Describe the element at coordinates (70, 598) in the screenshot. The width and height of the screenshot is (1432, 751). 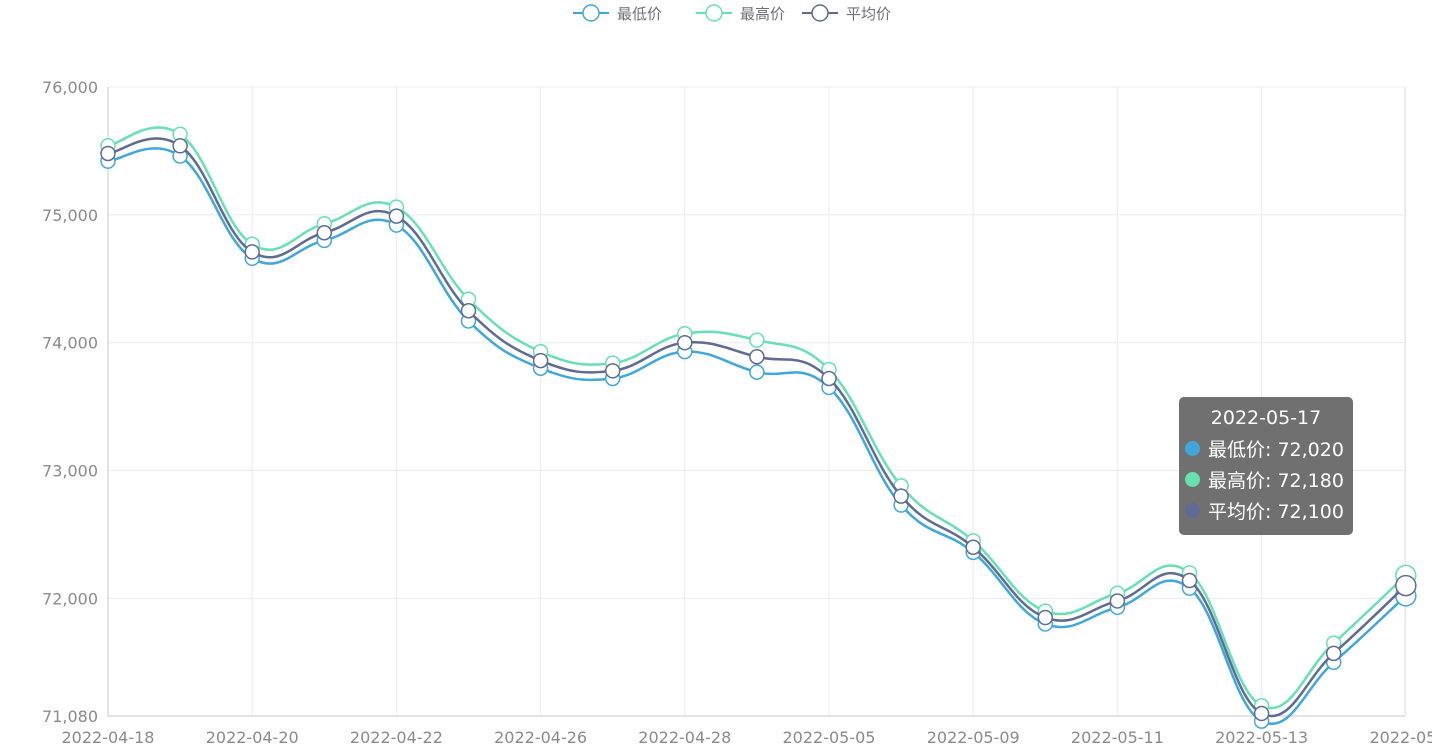
I see `y-tick-label: 72,000` at that location.